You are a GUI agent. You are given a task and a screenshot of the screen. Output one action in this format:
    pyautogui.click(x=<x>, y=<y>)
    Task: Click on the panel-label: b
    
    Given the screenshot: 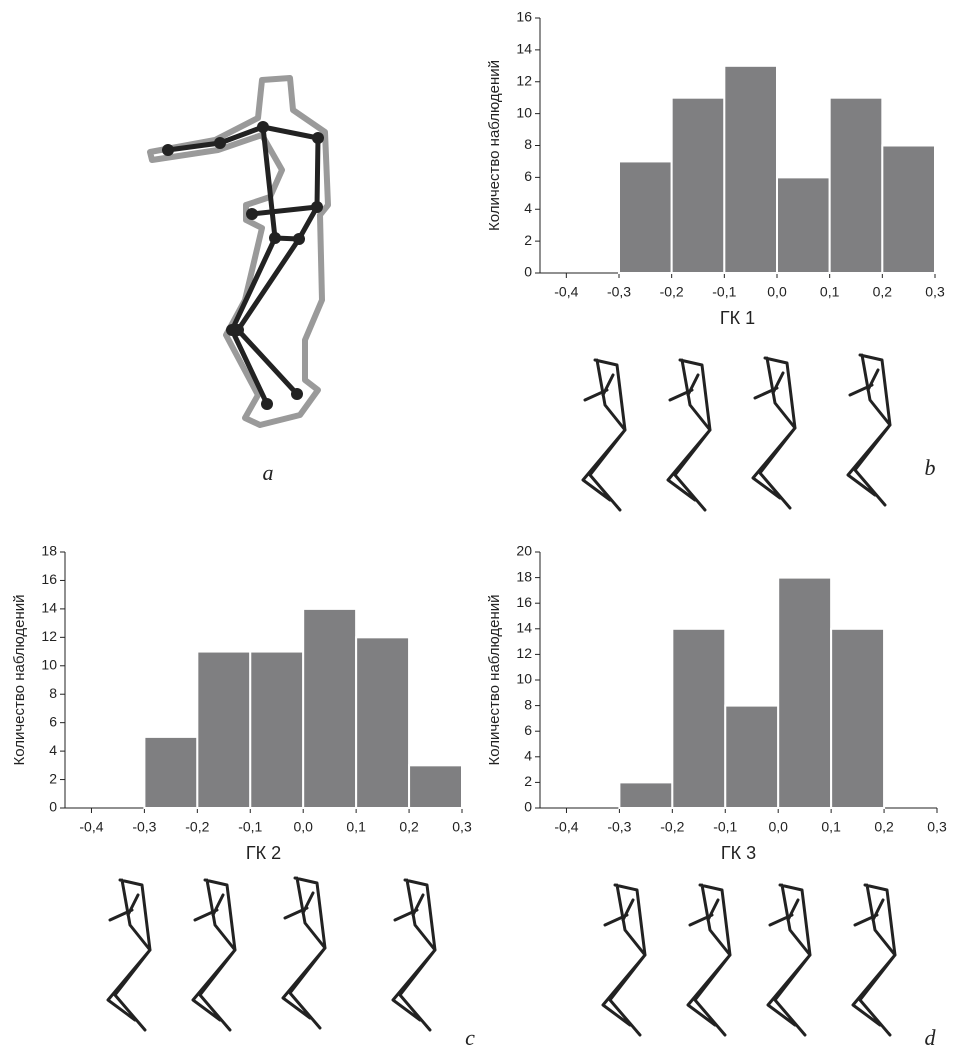 What is the action you would take?
    pyautogui.click(x=930, y=467)
    